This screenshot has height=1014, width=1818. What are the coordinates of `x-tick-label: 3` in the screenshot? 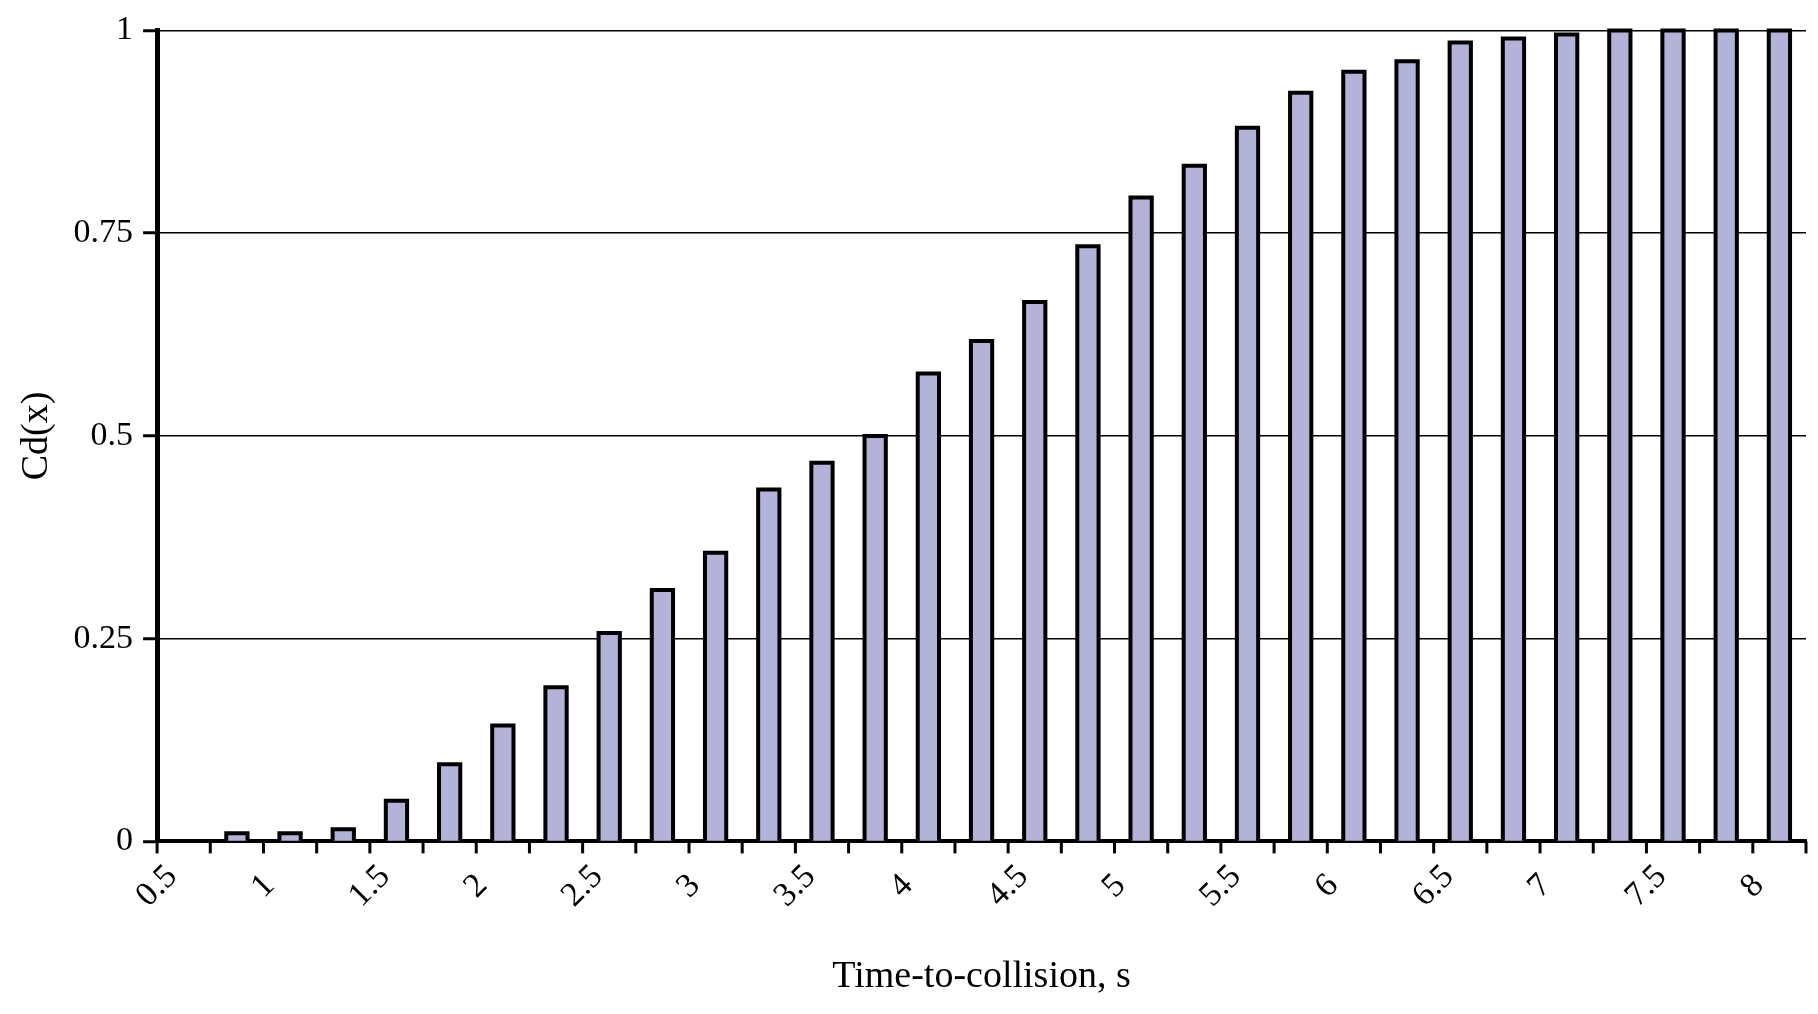 It's located at (687, 884).